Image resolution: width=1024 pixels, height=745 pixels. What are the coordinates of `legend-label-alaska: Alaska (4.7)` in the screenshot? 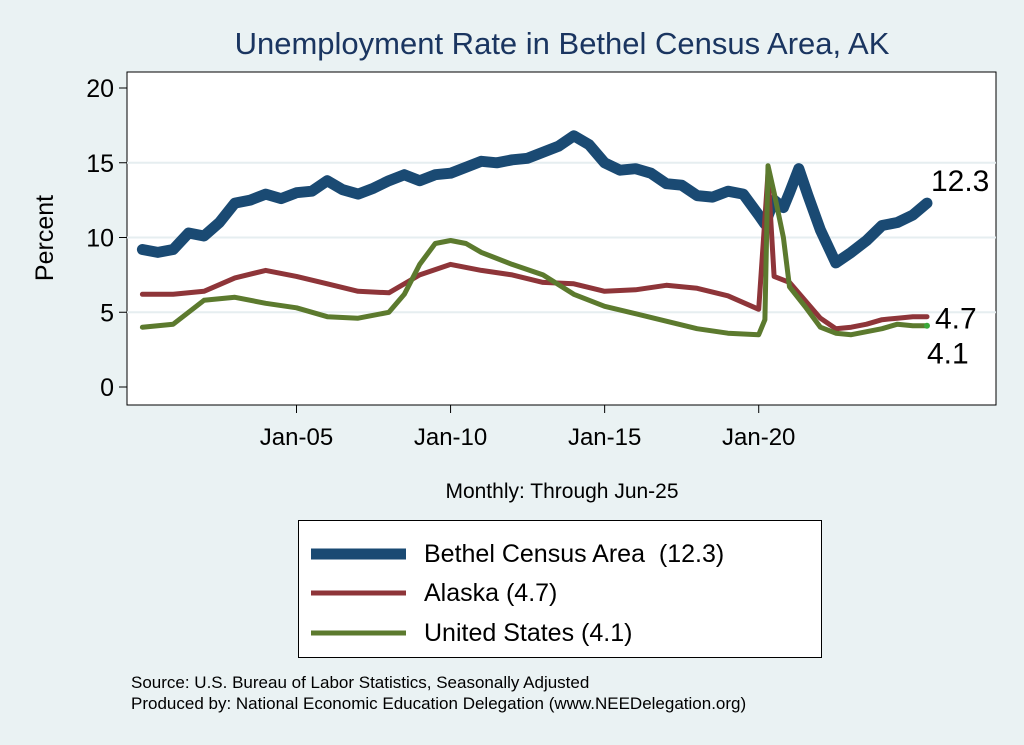 It's located at (491, 592).